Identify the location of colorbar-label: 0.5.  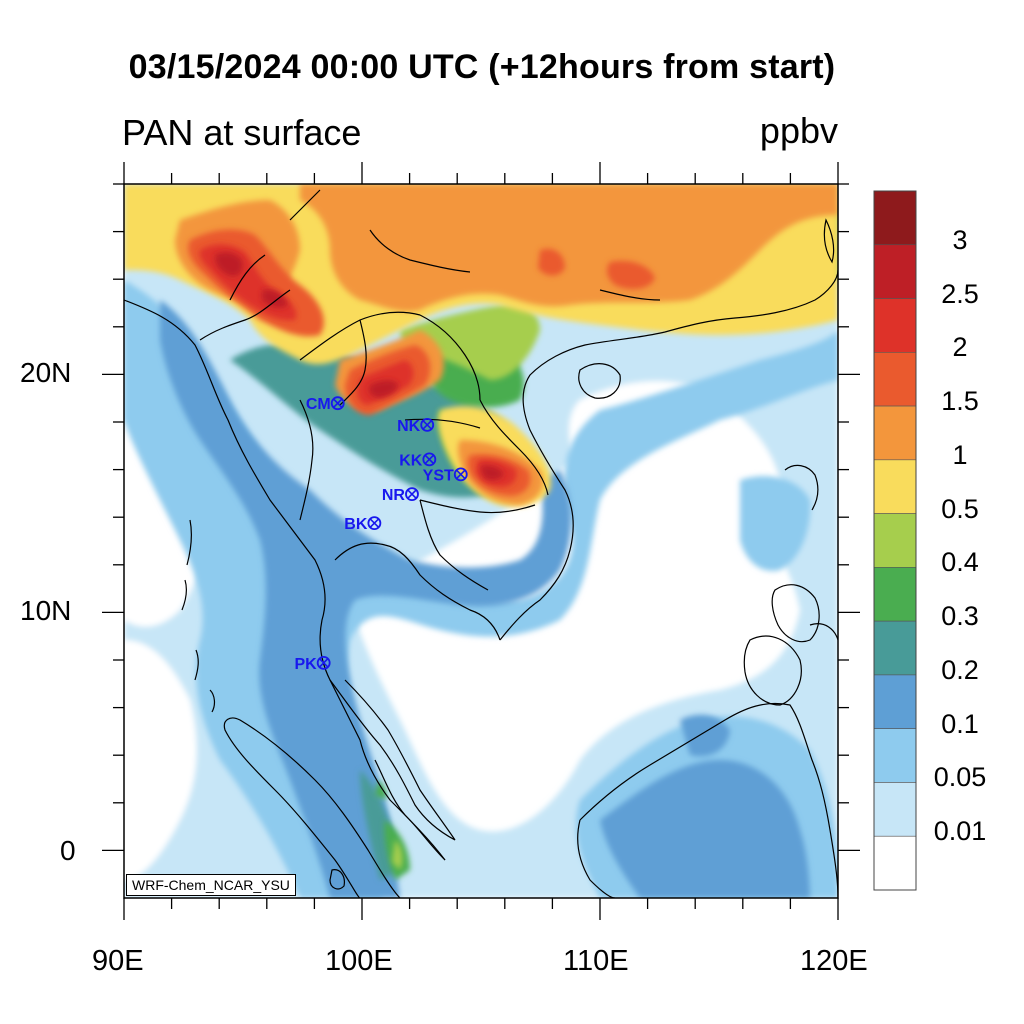
(960, 508).